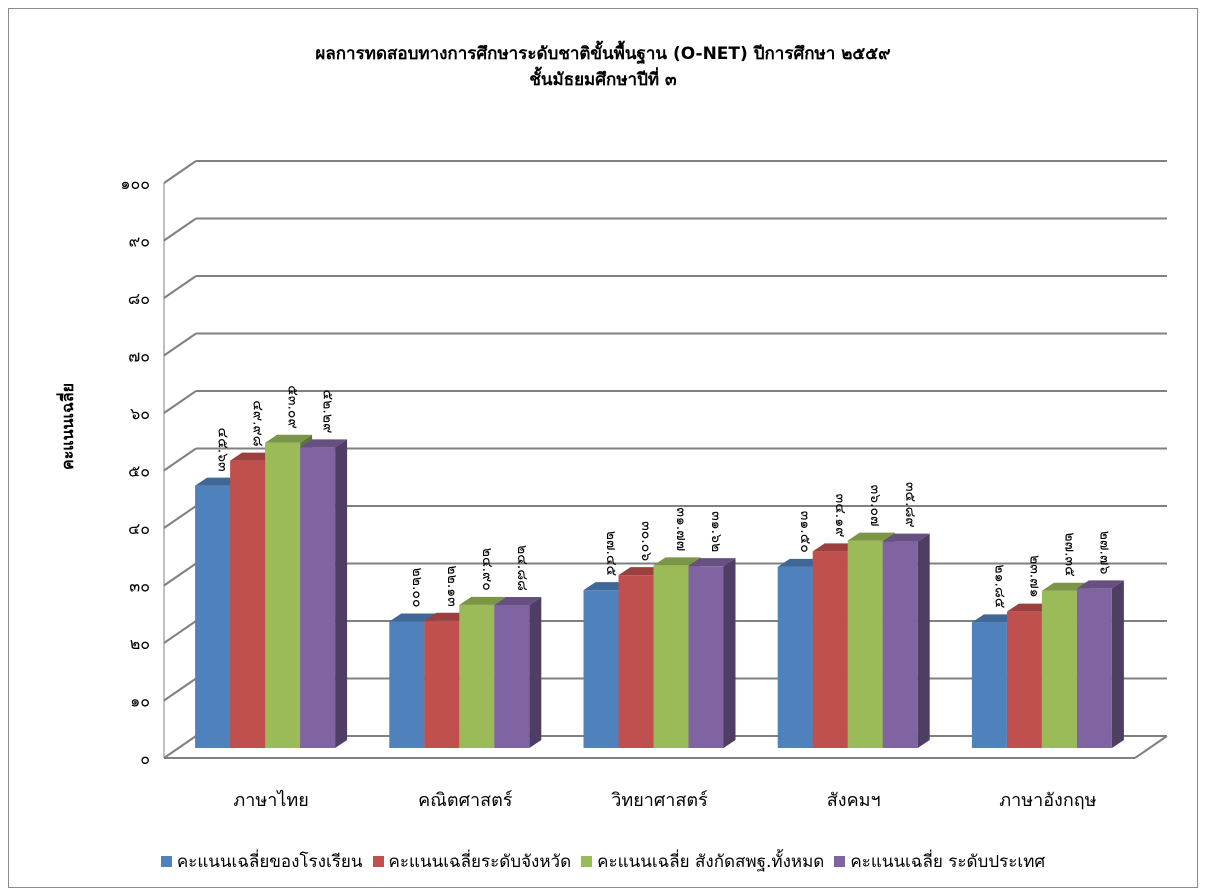 The width and height of the screenshot is (1206, 895). What do you see at coordinates (139, 241) in the screenshot?
I see `y-tick-label: ๙๐` at bounding box center [139, 241].